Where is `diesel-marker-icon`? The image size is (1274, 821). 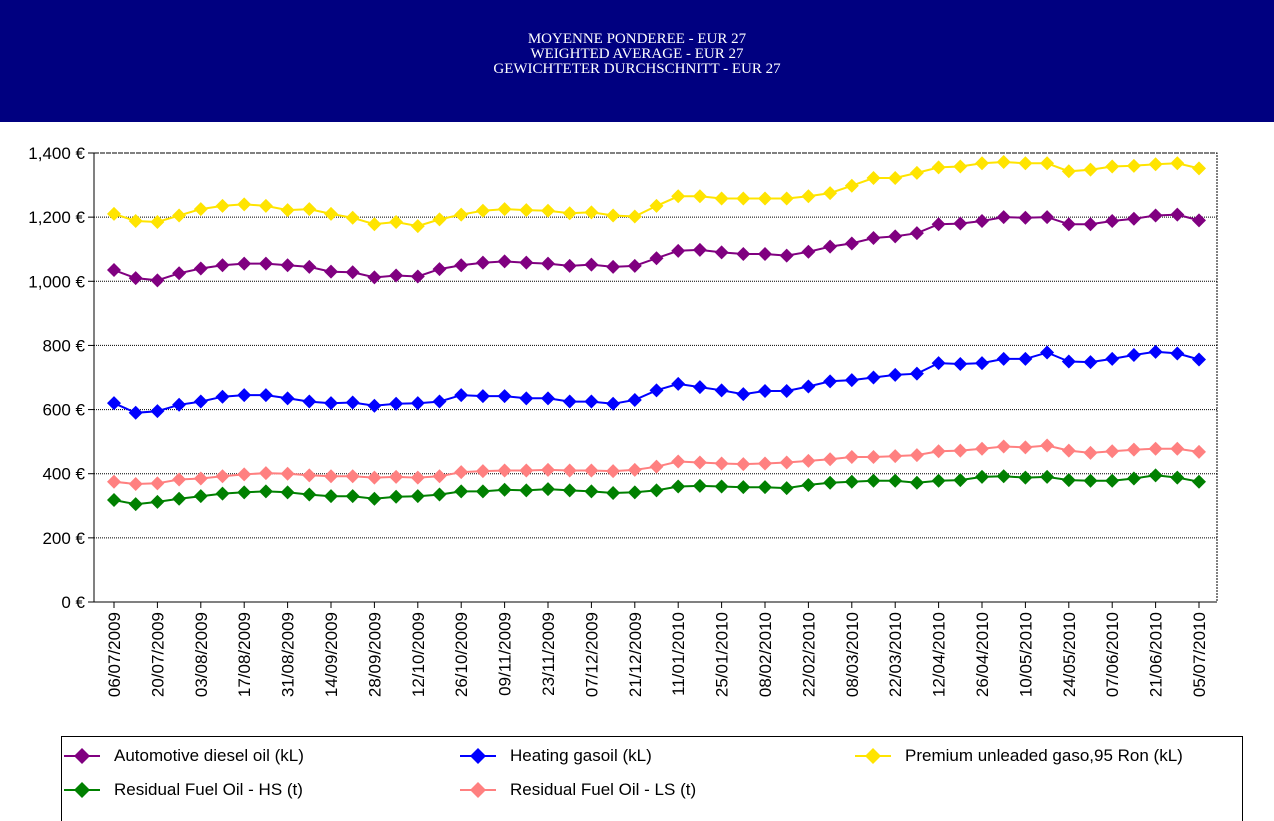 diesel-marker-icon is located at coordinates (82, 756).